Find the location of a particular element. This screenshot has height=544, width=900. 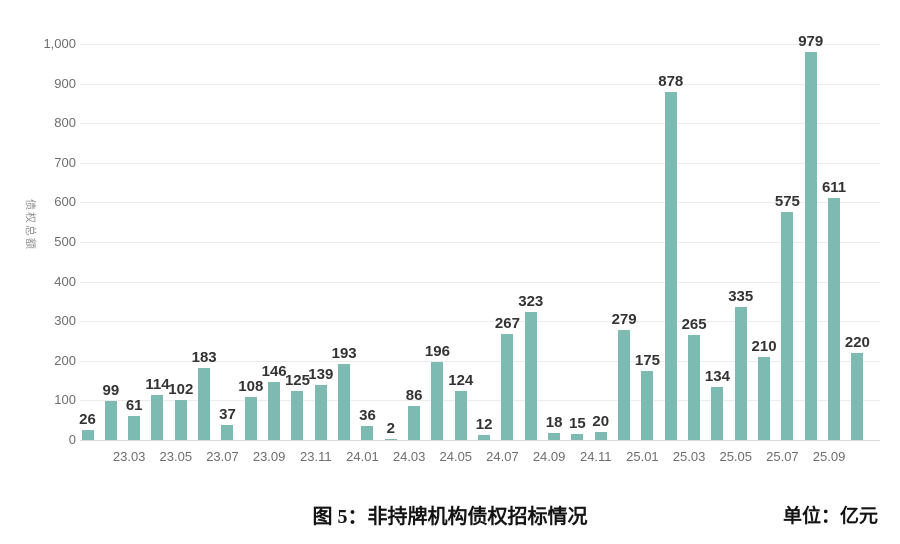

bar-value-label: 611 is located at coordinates (834, 188).